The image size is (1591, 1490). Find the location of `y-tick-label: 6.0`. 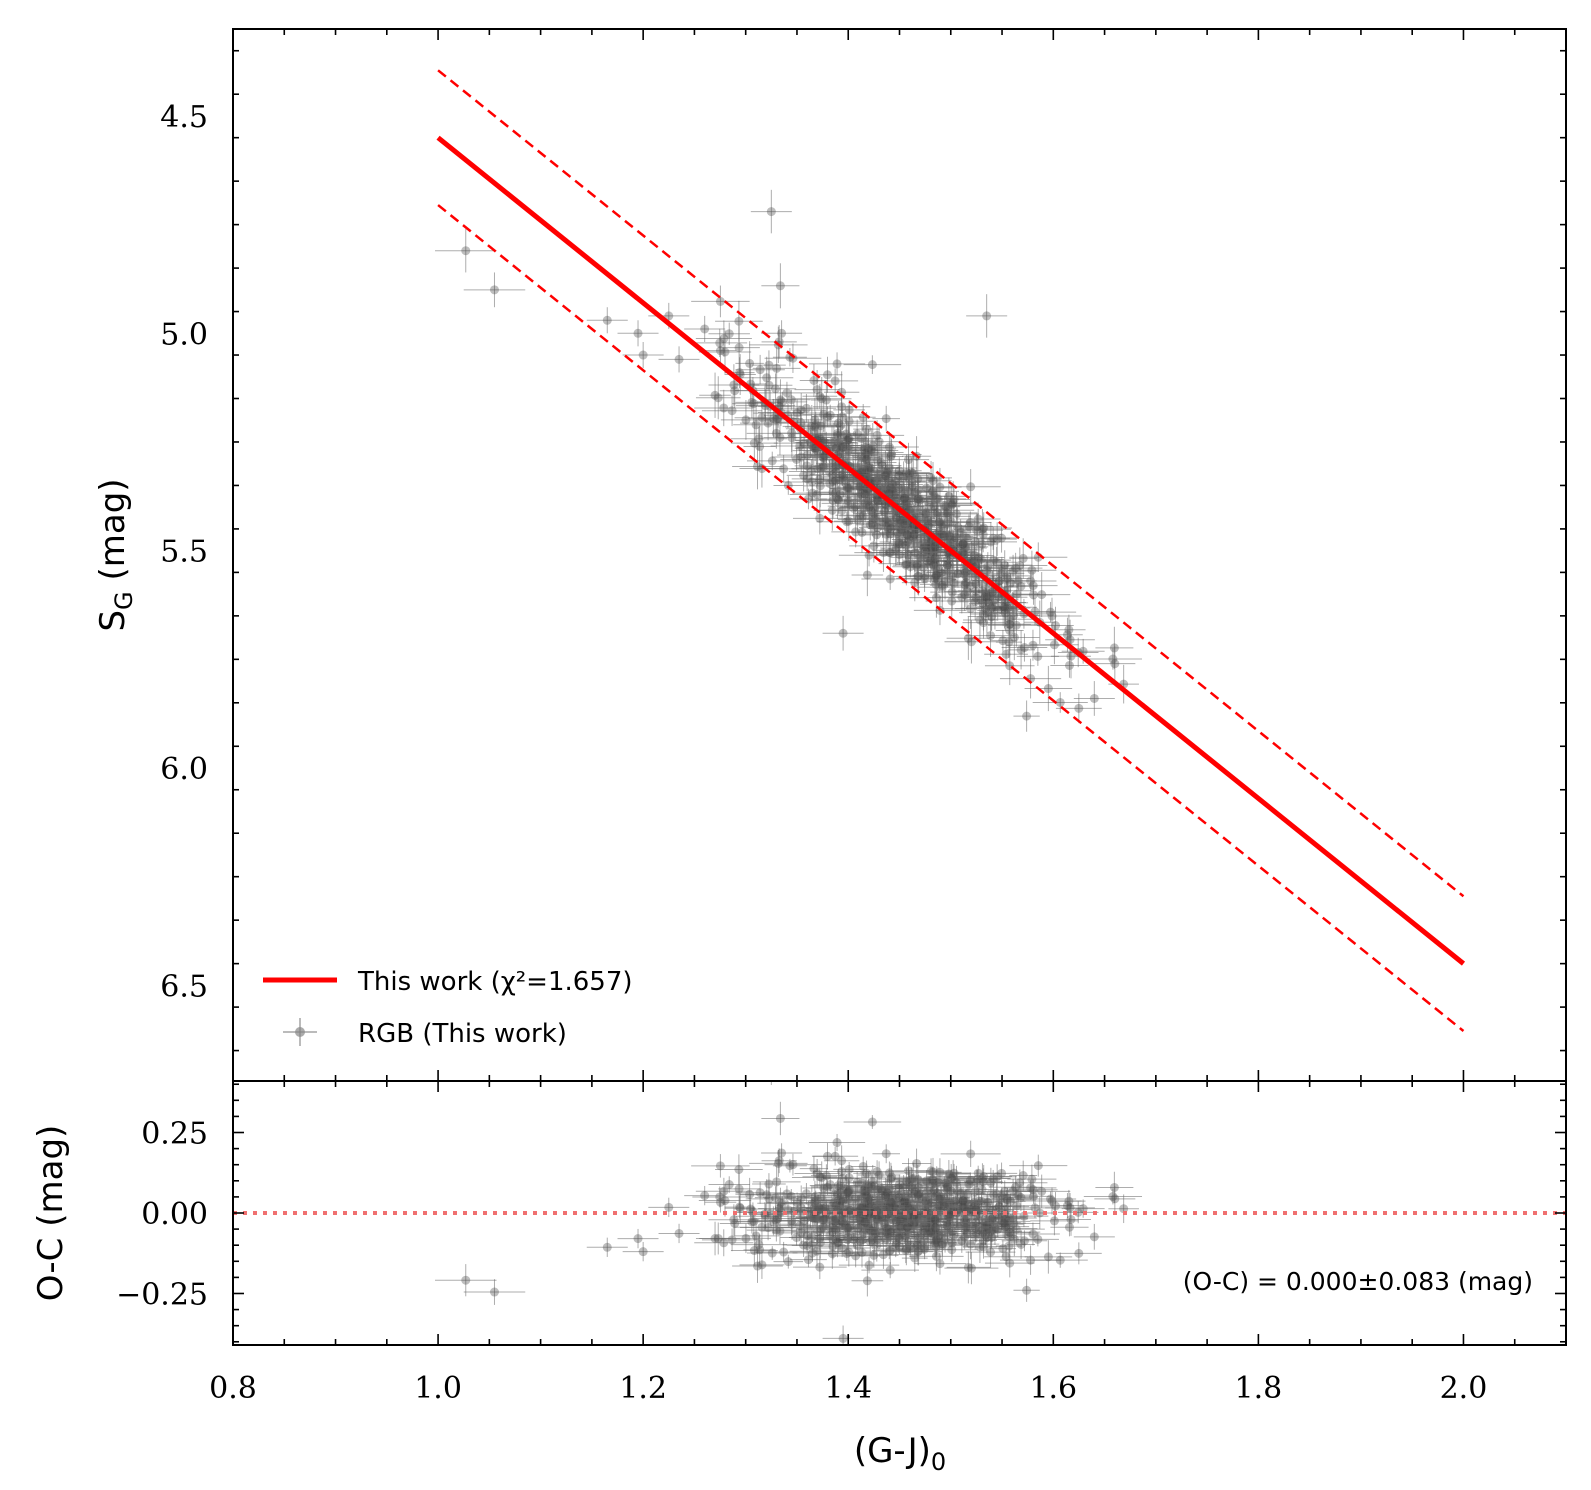

y-tick-label: 6.0 is located at coordinates (184, 769).